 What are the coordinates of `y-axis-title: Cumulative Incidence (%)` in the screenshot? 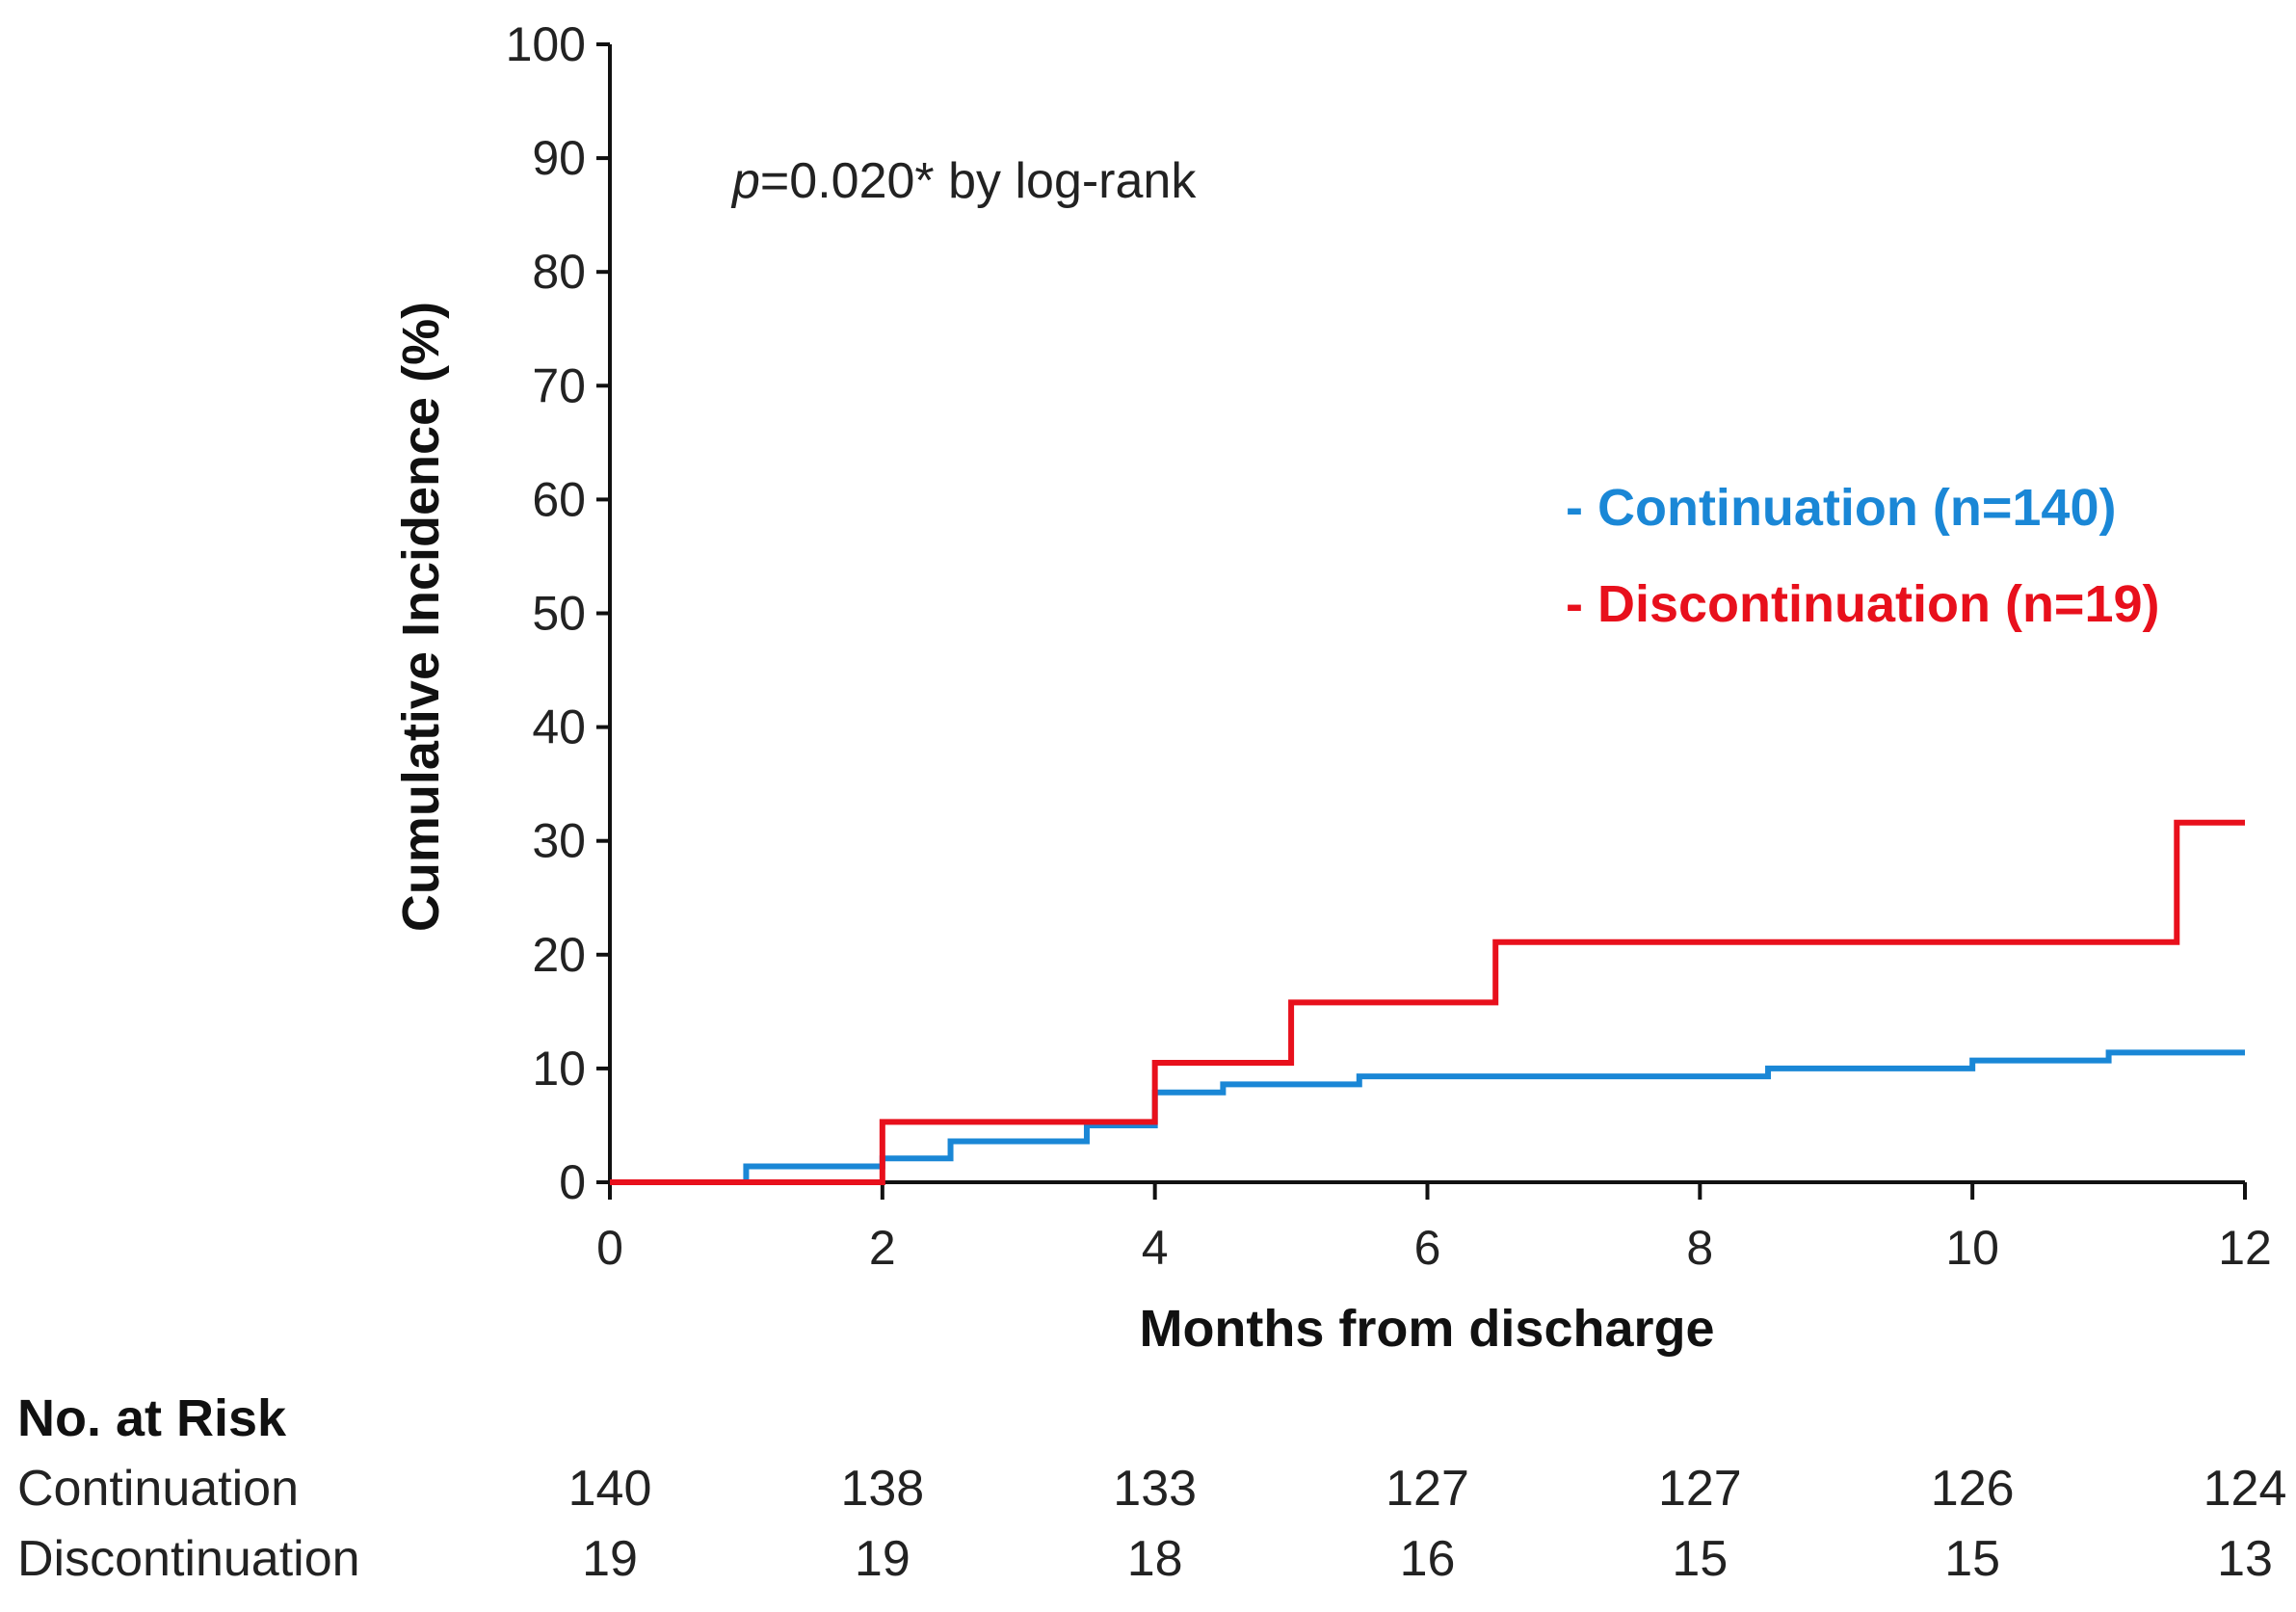 It's located at (421, 617).